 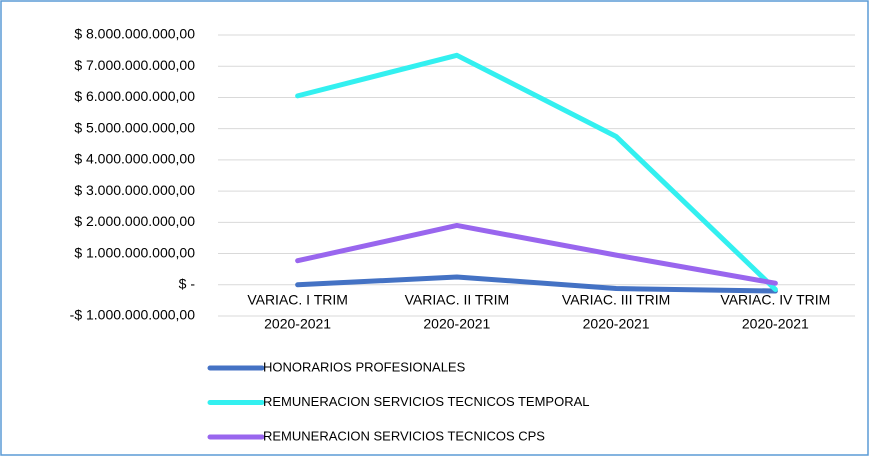 What do you see at coordinates (457, 300) in the screenshot?
I see `x-tick-label: VARIAC. II TRIM` at bounding box center [457, 300].